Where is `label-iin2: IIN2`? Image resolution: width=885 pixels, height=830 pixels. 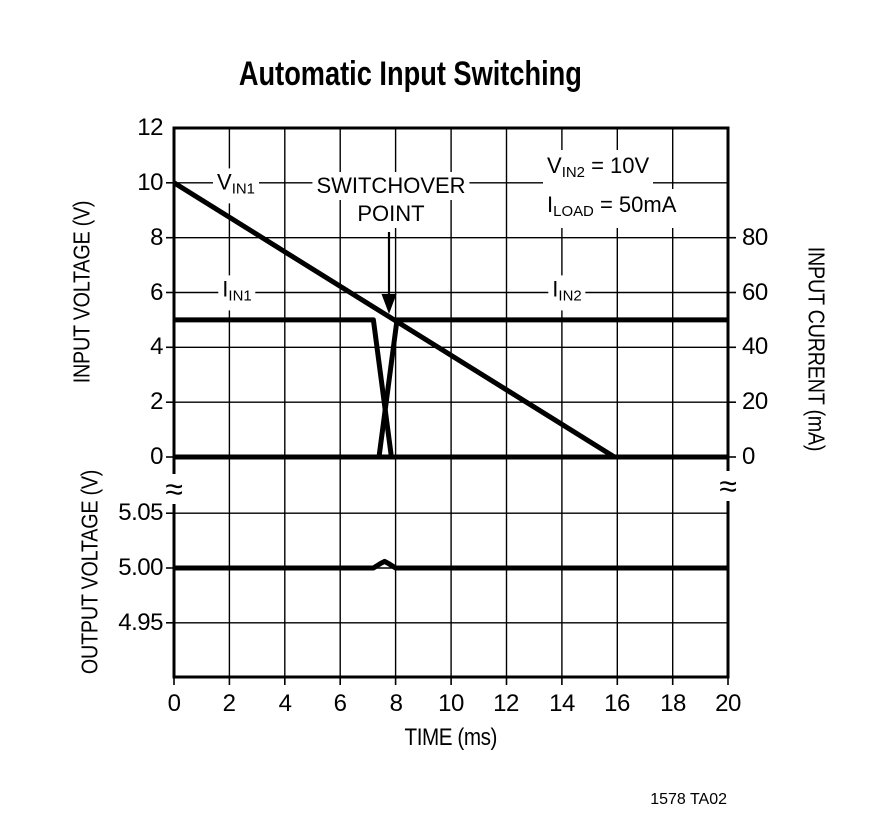 label-iin2: IIN2 is located at coordinates (567, 293).